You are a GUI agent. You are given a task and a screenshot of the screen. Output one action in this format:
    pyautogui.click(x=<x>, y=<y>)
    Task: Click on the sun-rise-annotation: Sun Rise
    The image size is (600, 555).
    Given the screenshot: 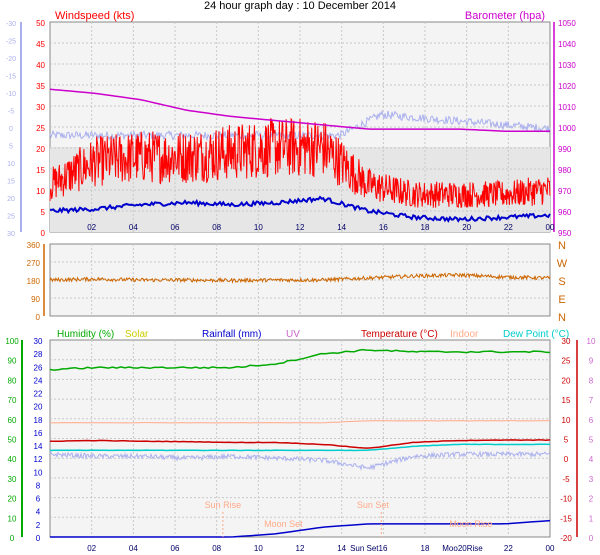 What is the action you would take?
    pyautogui.click(x=223, y=505)
    